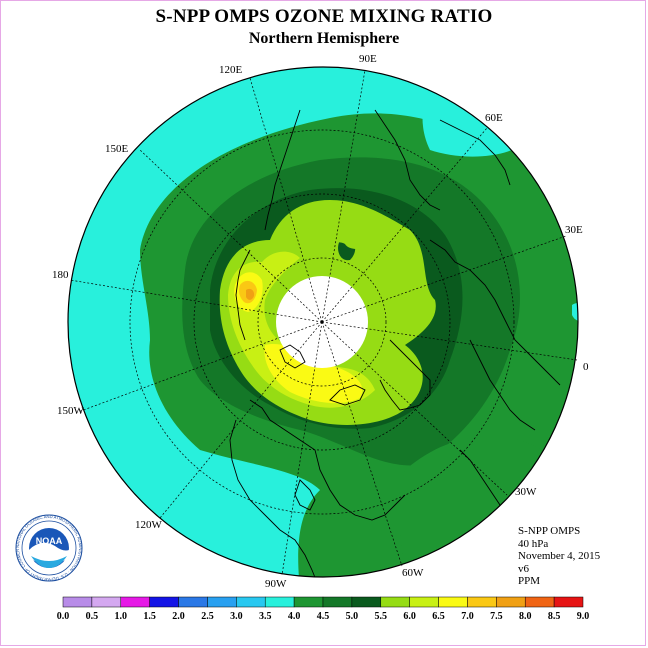  Describe the element at coordinates (60, 275) in the screenshot. I see `lon-label-180: 180` at that location.